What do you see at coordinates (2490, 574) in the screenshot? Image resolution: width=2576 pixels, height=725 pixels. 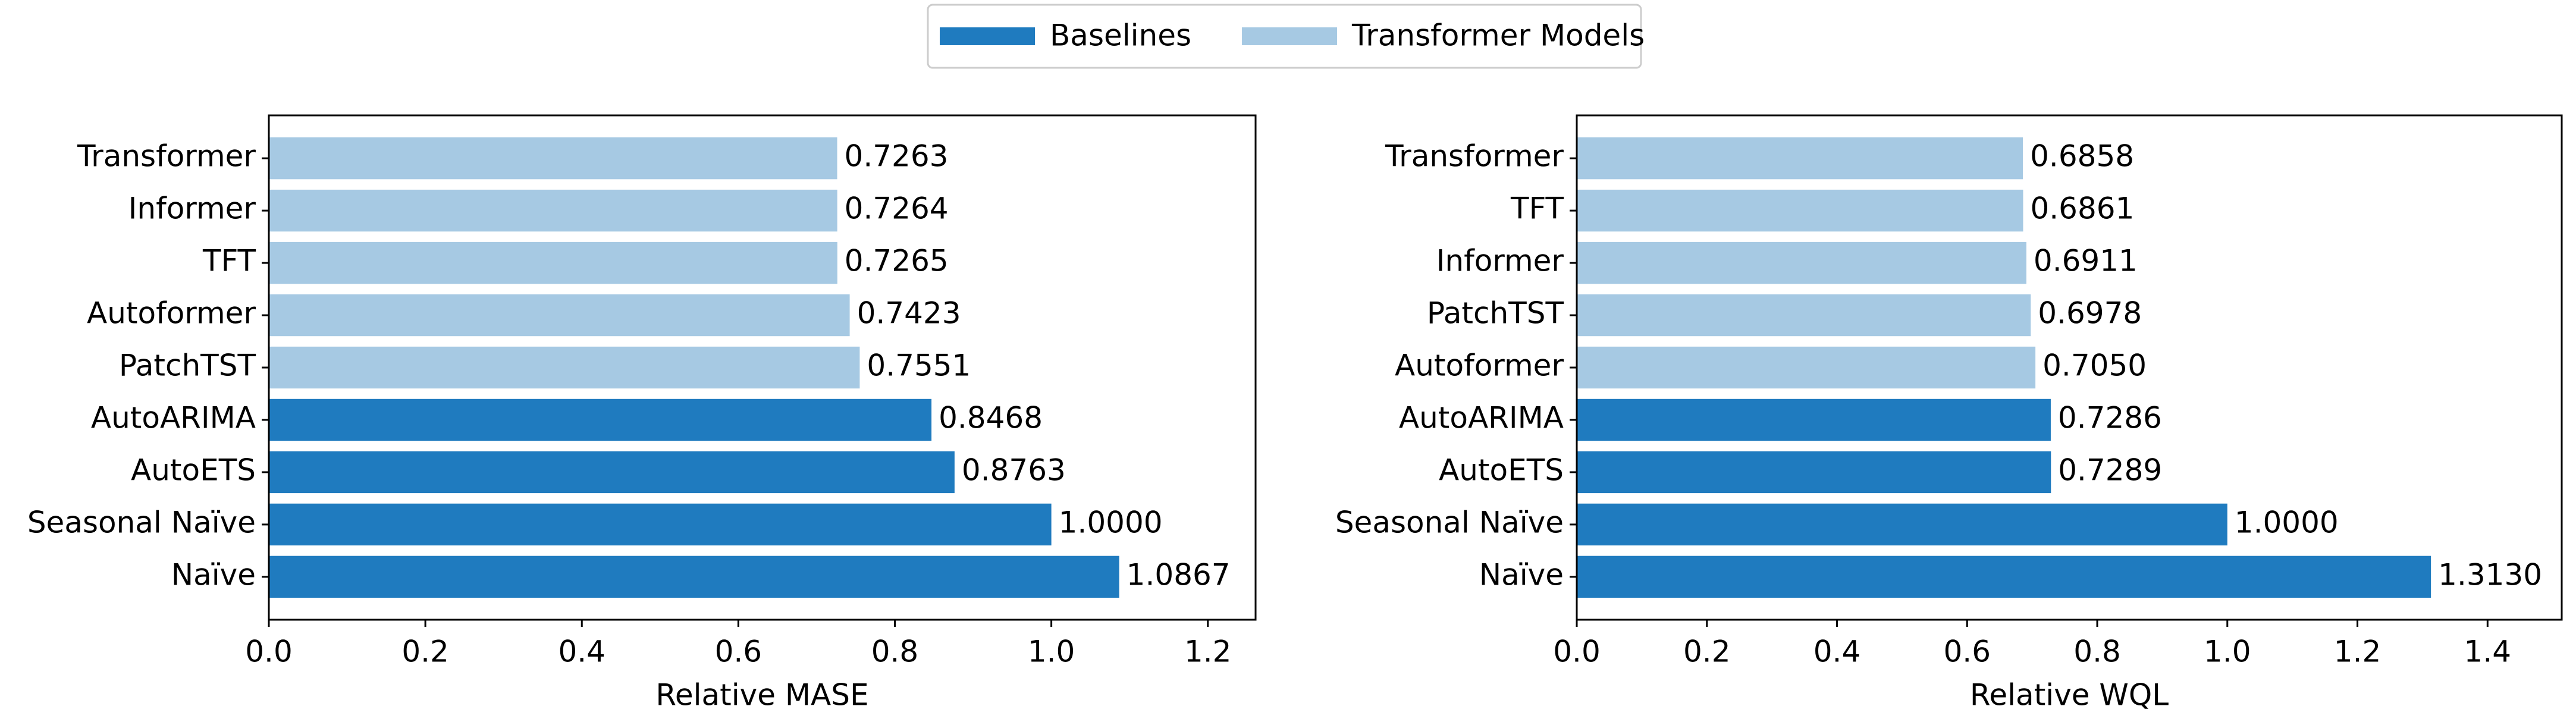 I see `value-label: 1.3130` at bounding box center [2490, 574].